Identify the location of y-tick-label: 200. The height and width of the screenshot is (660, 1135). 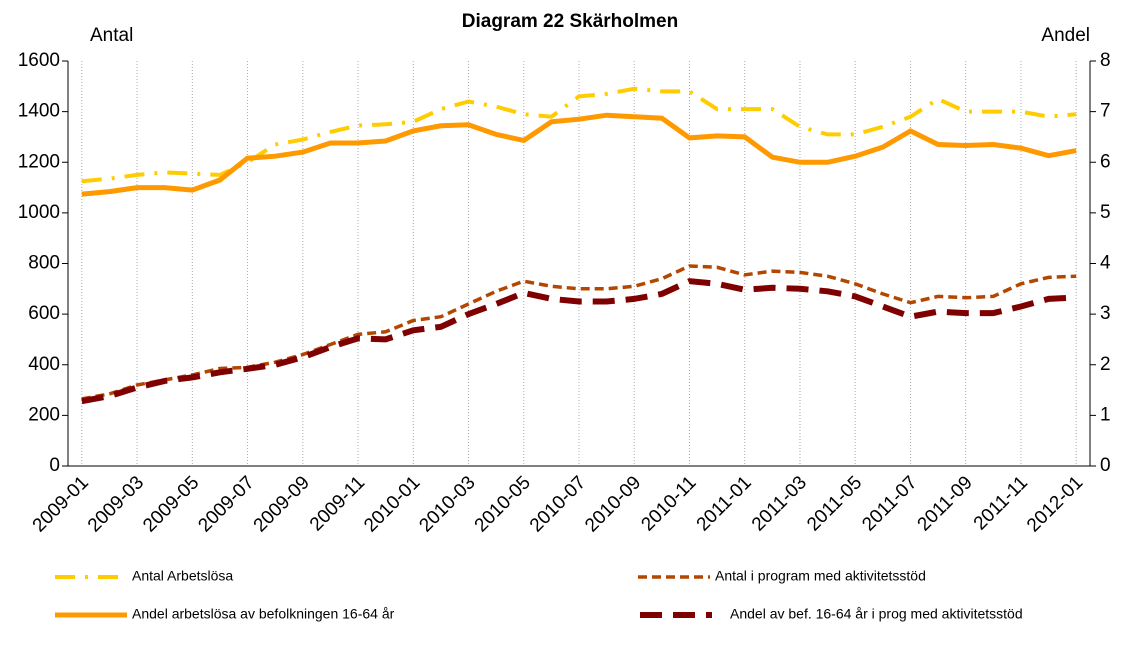
(44, 414).